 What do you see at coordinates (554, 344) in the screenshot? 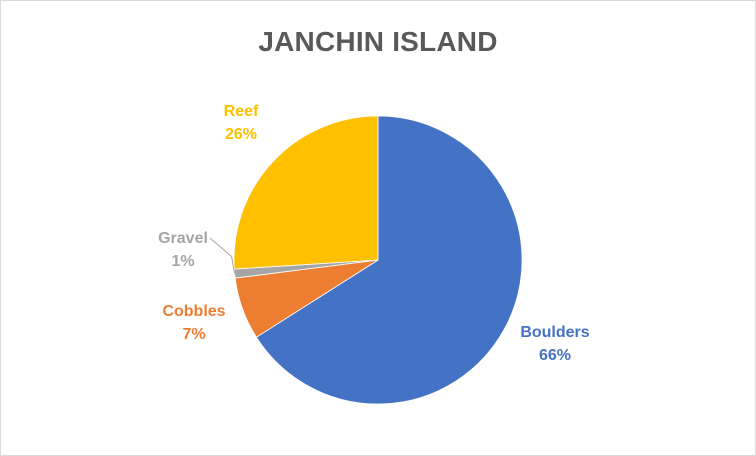
I see `slice-label-boulders: Boulders 66%` at bounding box center [554, 344].